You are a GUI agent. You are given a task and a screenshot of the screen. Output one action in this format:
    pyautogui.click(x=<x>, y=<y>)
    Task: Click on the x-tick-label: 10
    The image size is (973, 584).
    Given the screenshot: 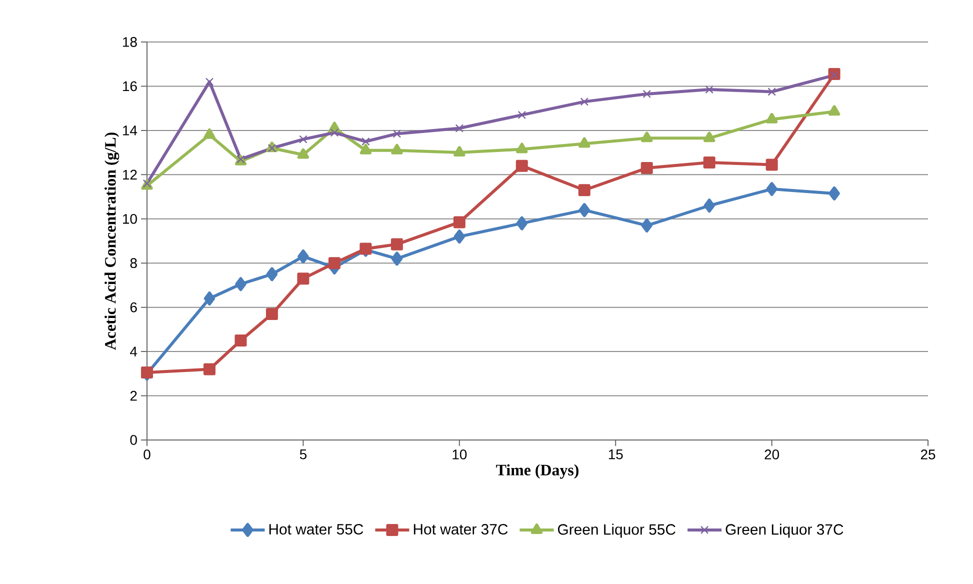 What is the action you would take?
    pyautogui.click(x=459, y=455)
    